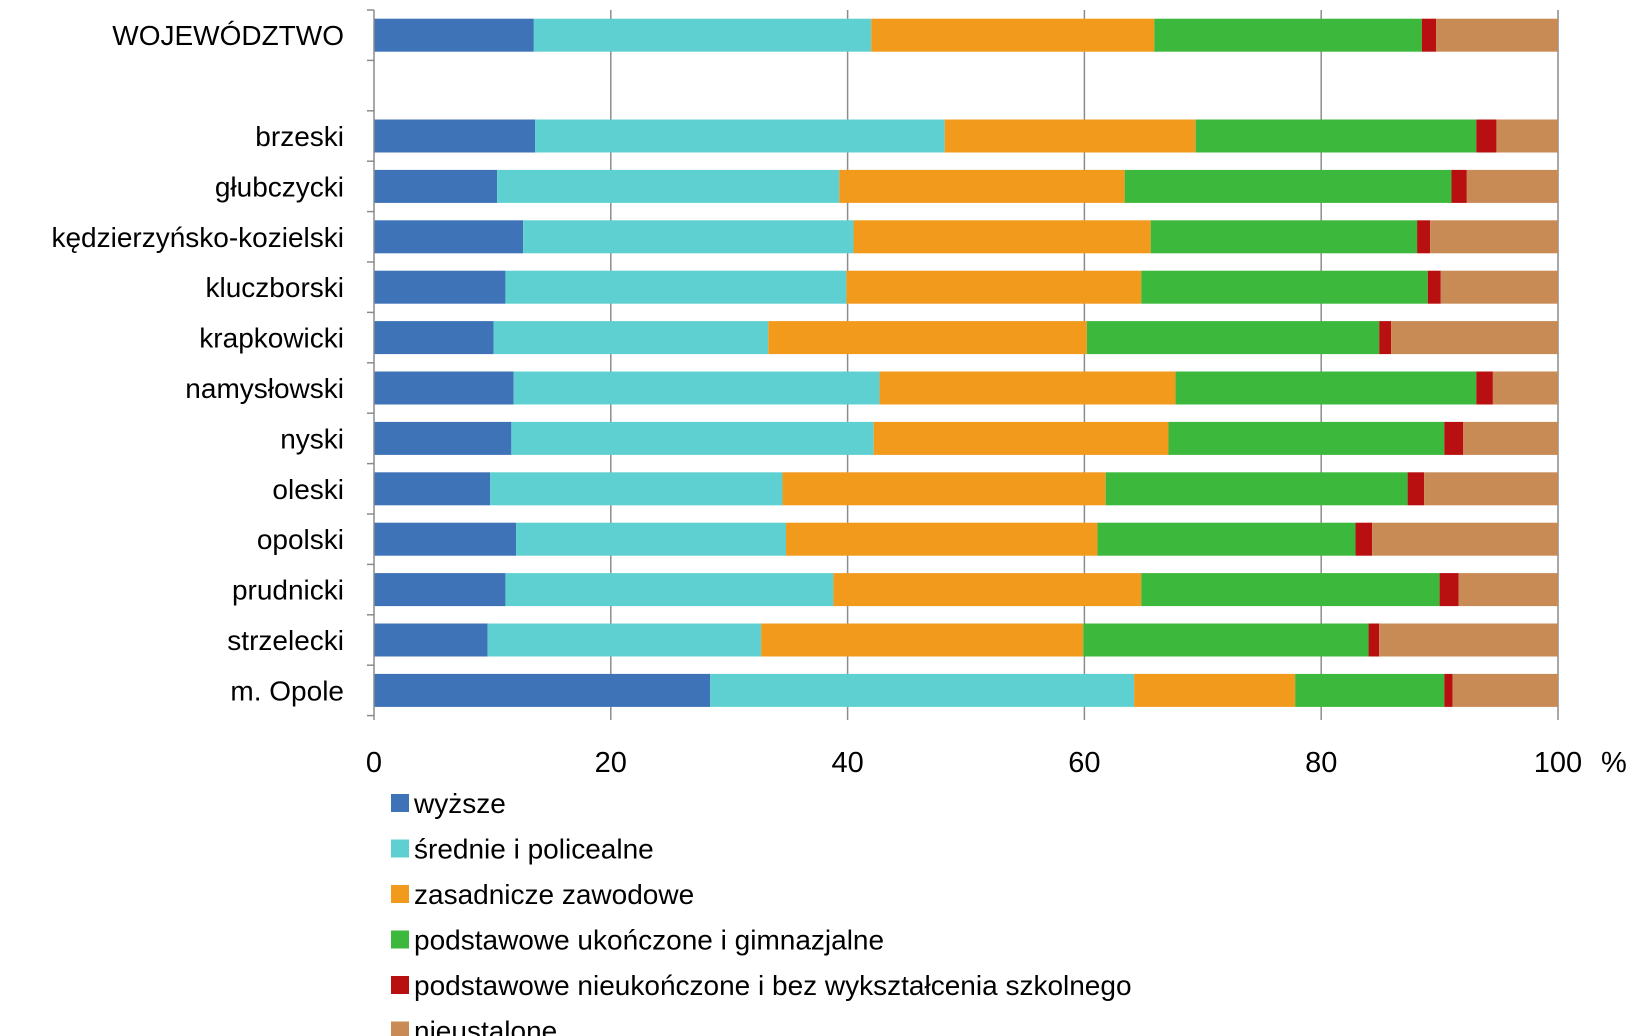 The width and height of the screenshot is (1629, 1036). Describe the element at coordinates (1084, 763) in the screenshot. I see `x-tick-label: 60` at that location.